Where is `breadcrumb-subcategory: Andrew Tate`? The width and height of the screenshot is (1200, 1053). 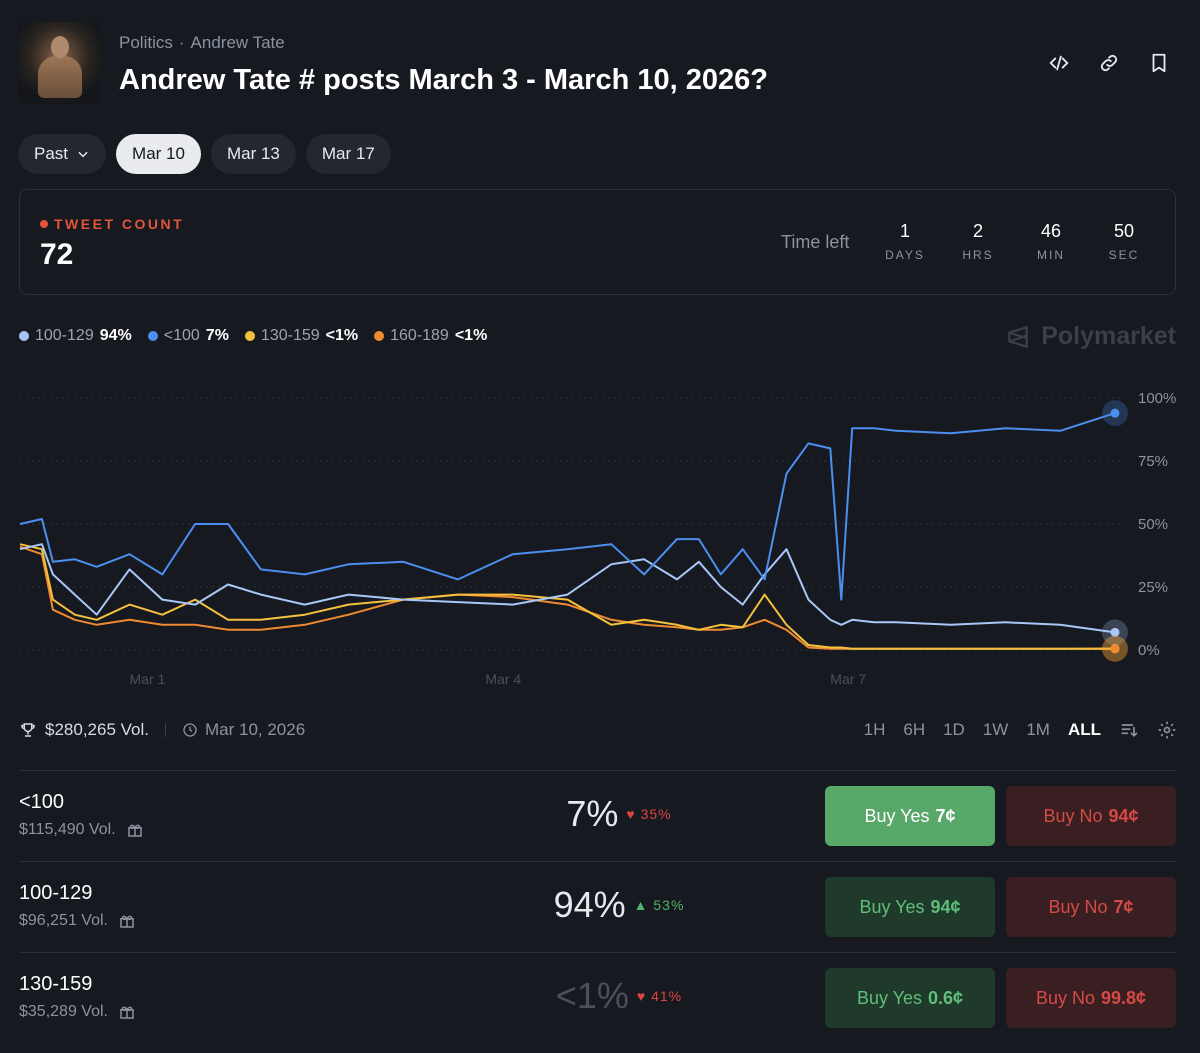 breadcrumb-subcategory: Andrew Tate is located at coordinates (237, 42).